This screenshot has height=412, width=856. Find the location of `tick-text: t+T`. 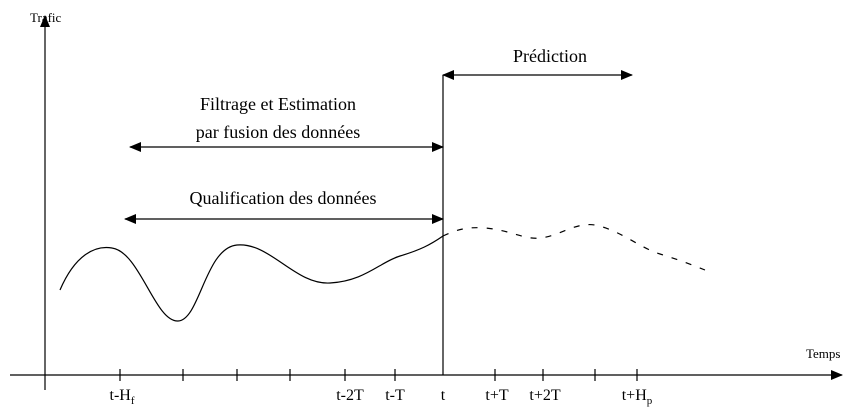

tick-text: t+T is located at coordinates (496, 395).